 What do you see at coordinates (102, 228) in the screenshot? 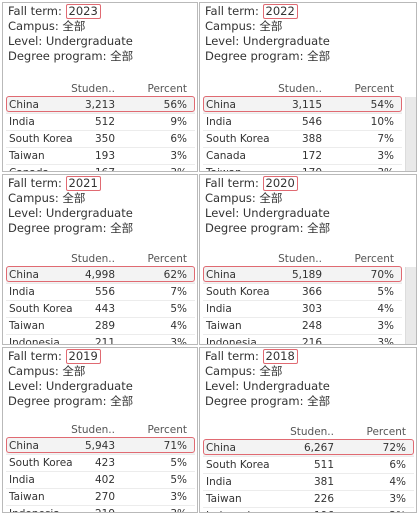
I see `degree-program-line: Degree program: 全部` at bounding box center [102, 228].